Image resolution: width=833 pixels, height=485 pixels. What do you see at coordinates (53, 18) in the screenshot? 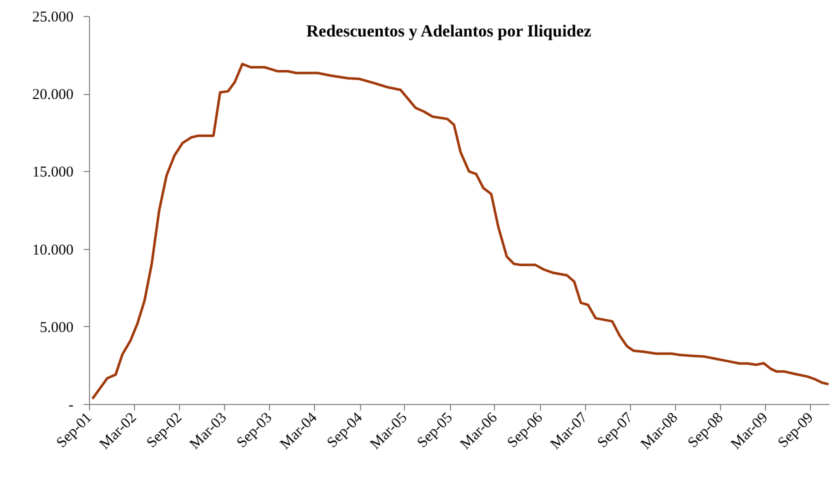
I see `y-tick-label: 25.000` at bounding box center [53, 18].